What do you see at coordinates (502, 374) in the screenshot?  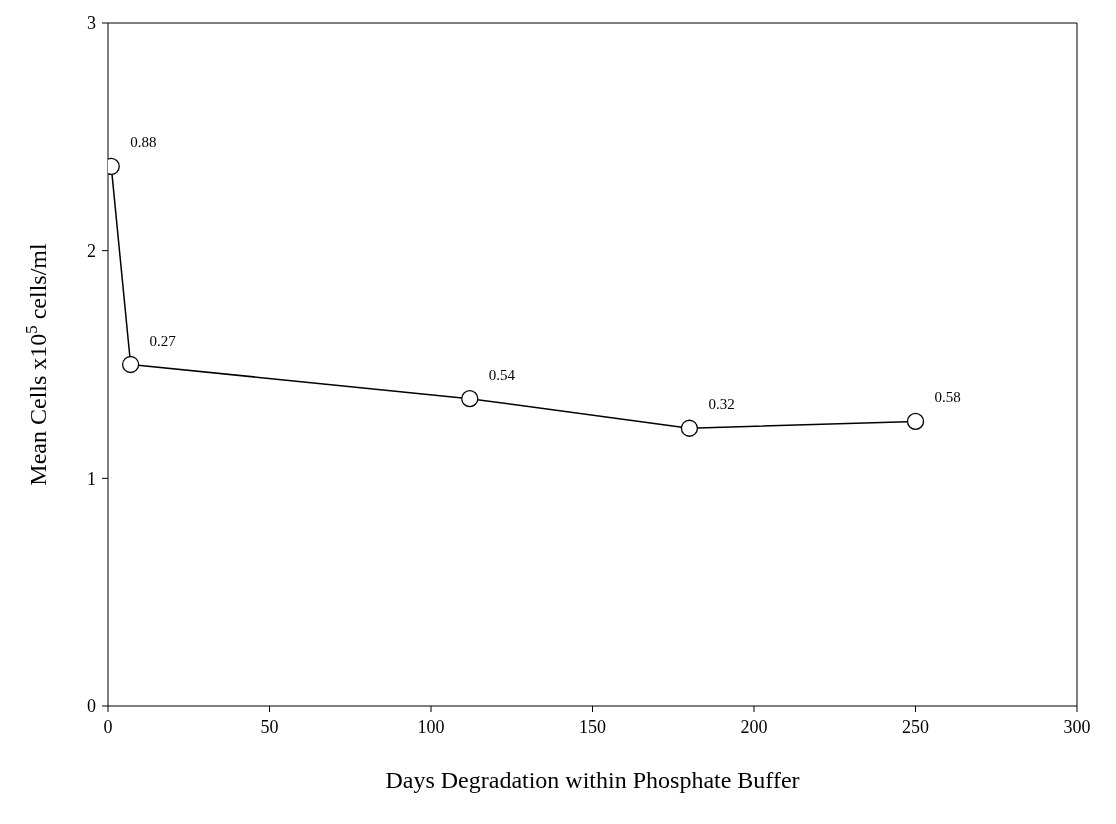 I see `annotation: 0.54` at bounding box center [502, 374].